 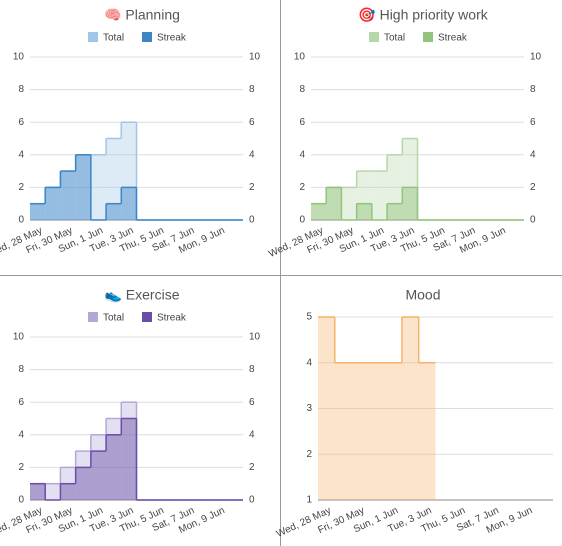 What do you see at coordinates (422, 295) in the screenshot?
I see `chart-title: Mood` at bounding box center [422, 295].